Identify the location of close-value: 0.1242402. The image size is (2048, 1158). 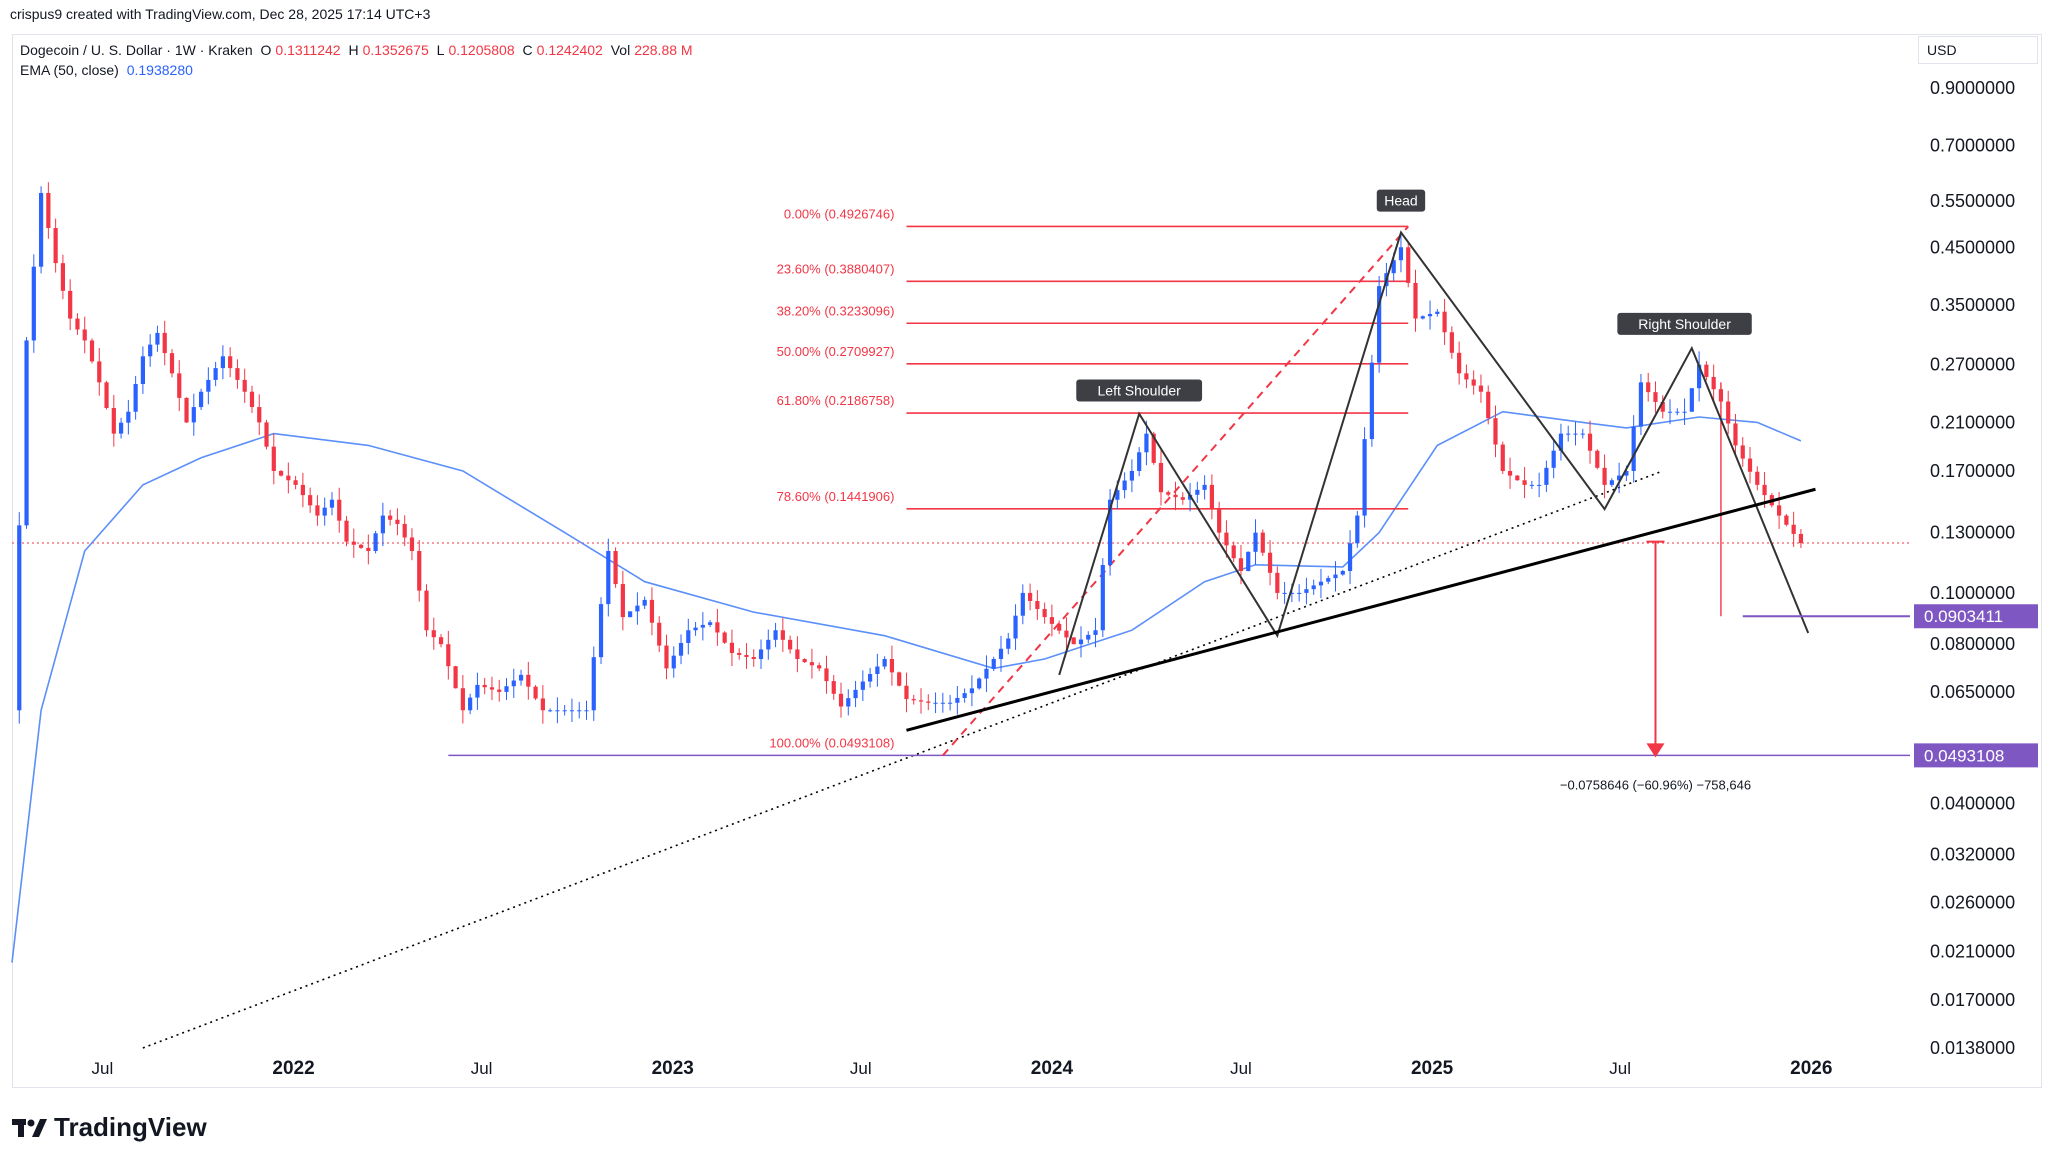
(569, 50).